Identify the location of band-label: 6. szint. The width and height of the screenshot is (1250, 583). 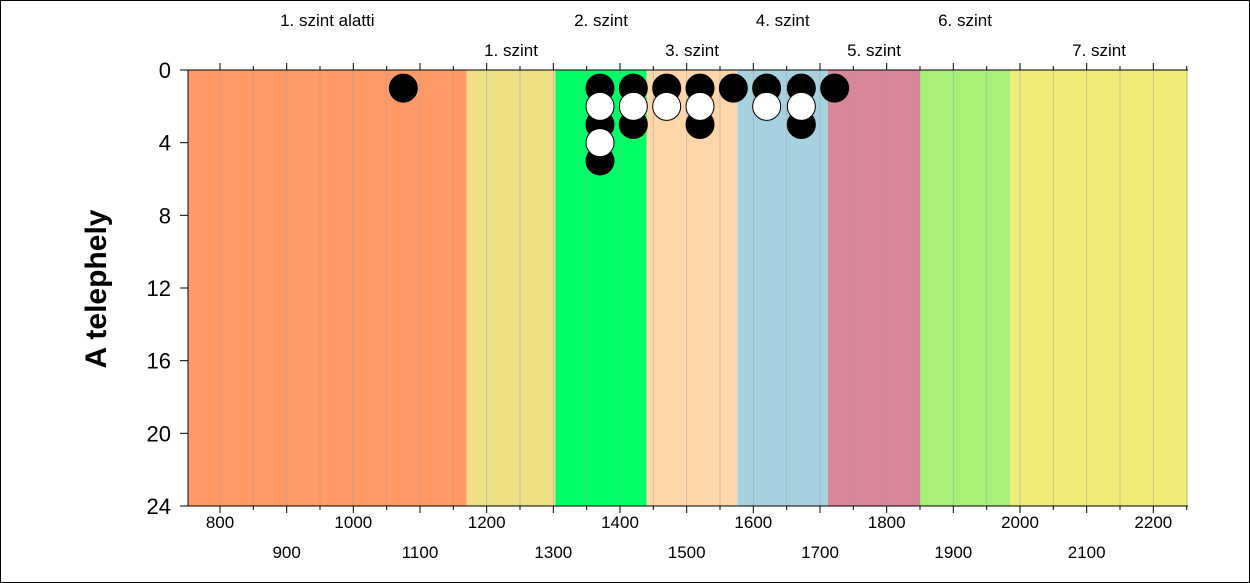
(965, 20).